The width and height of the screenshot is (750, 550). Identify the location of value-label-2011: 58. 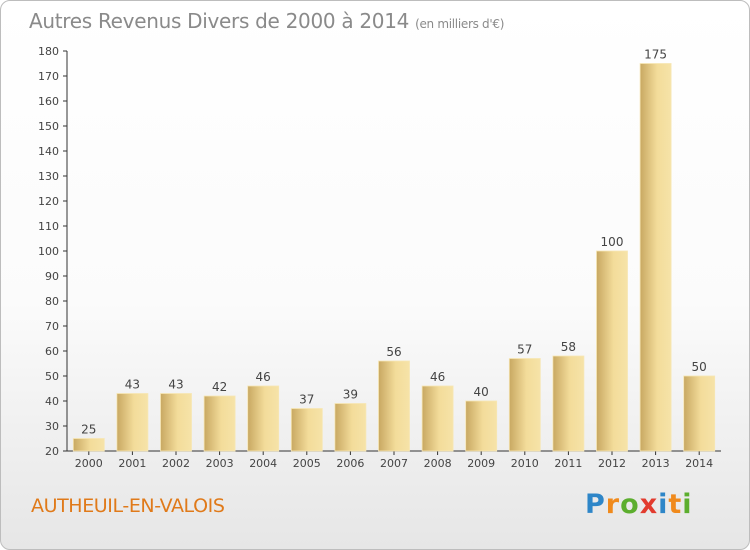
(568, 347).